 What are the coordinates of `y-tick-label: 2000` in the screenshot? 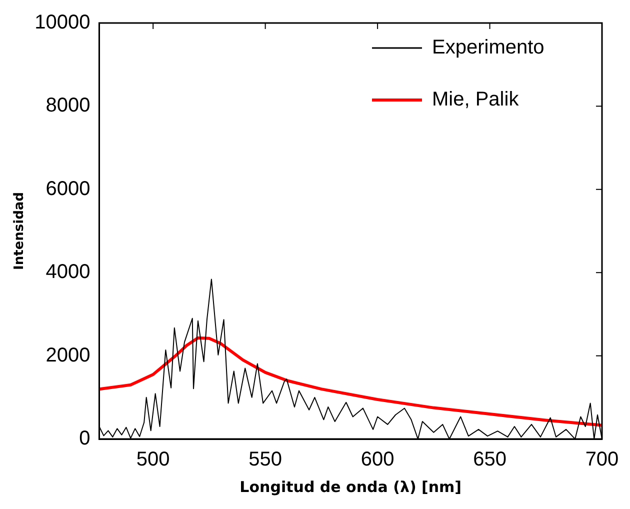 It's located at (68, 355).